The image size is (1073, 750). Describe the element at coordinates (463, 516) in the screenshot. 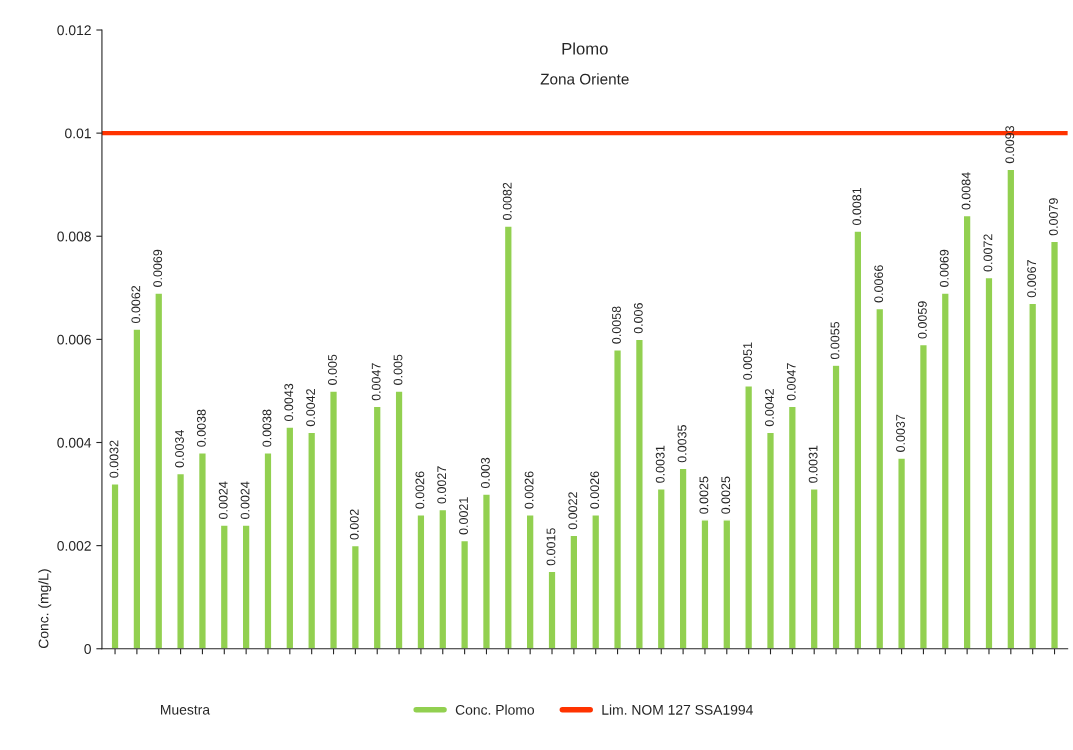

I see `data-label: 0.0021` at that location.